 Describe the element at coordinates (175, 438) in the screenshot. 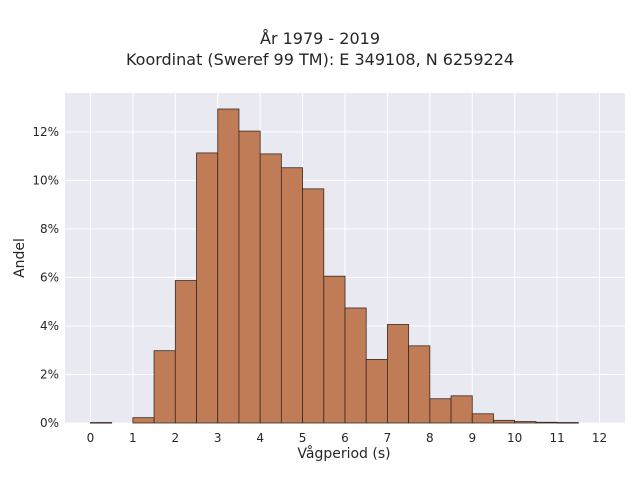

I see `x-tick-label: 2` at that location.